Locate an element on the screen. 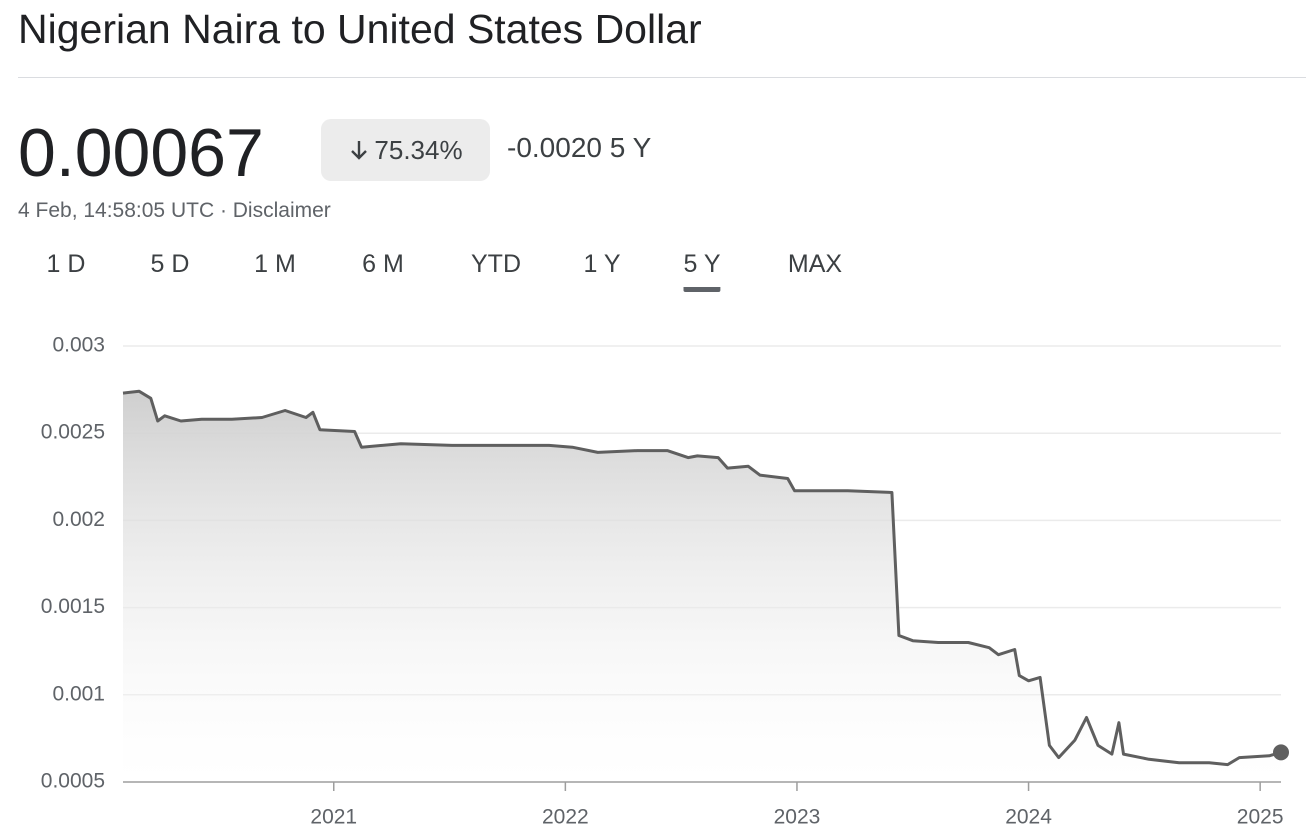 The image size is (1306, 840). range-tab: MAX is located at coordinates (815, 264).